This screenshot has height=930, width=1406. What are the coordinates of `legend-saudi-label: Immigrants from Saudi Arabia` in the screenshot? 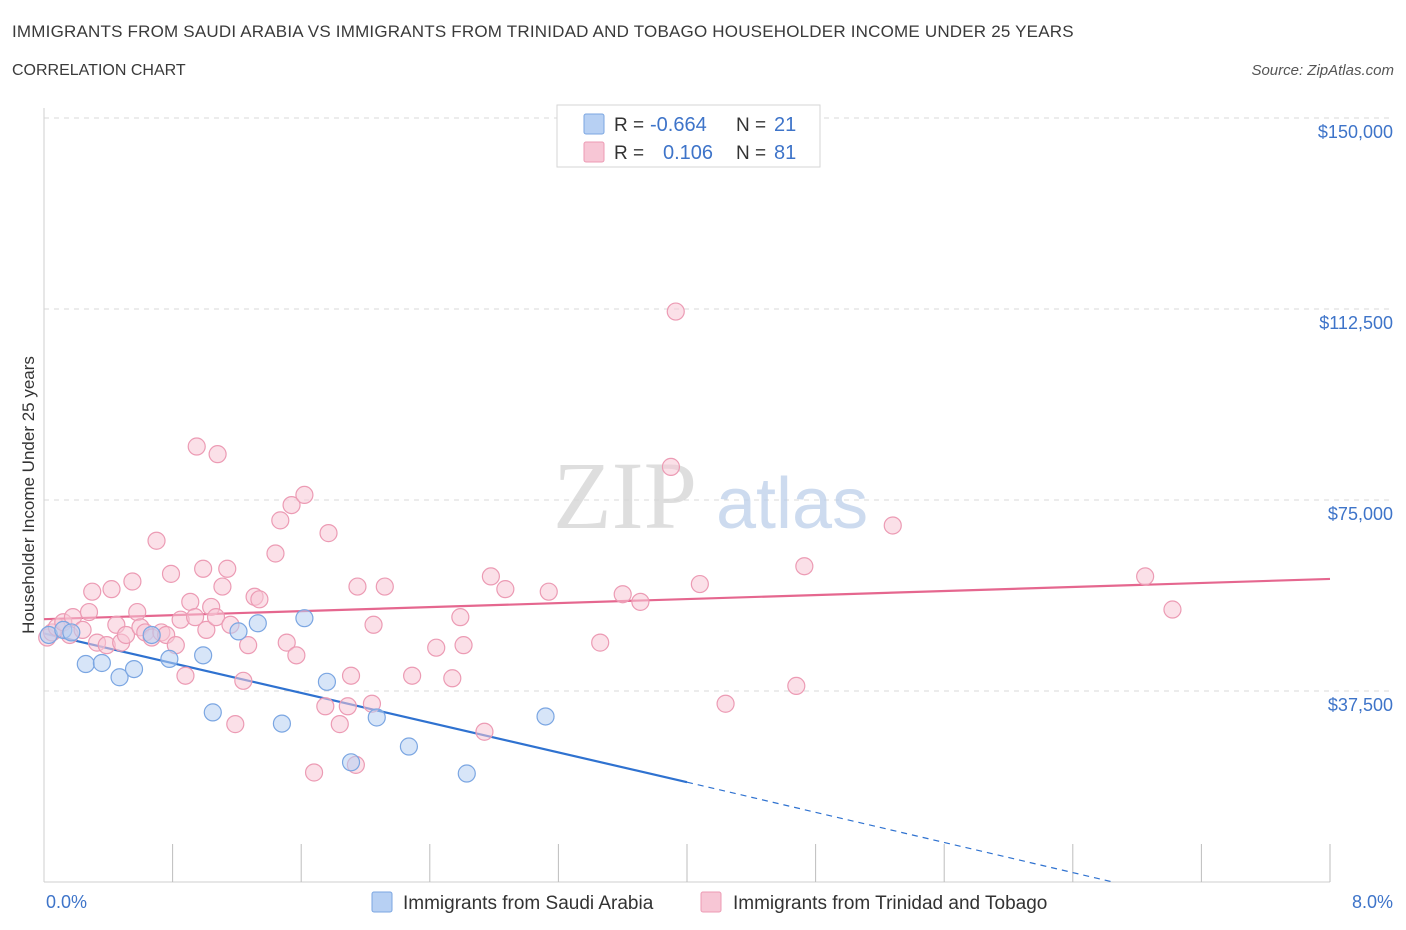 It's located at (528, 903).